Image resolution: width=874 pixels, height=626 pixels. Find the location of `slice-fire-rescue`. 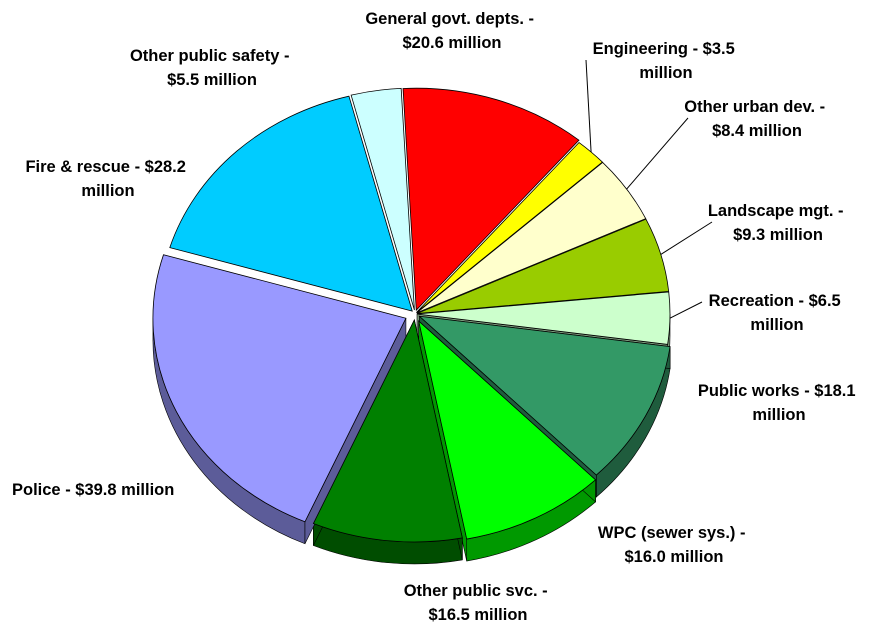

slice-fire-rescue is located at coordinates (291, 203).